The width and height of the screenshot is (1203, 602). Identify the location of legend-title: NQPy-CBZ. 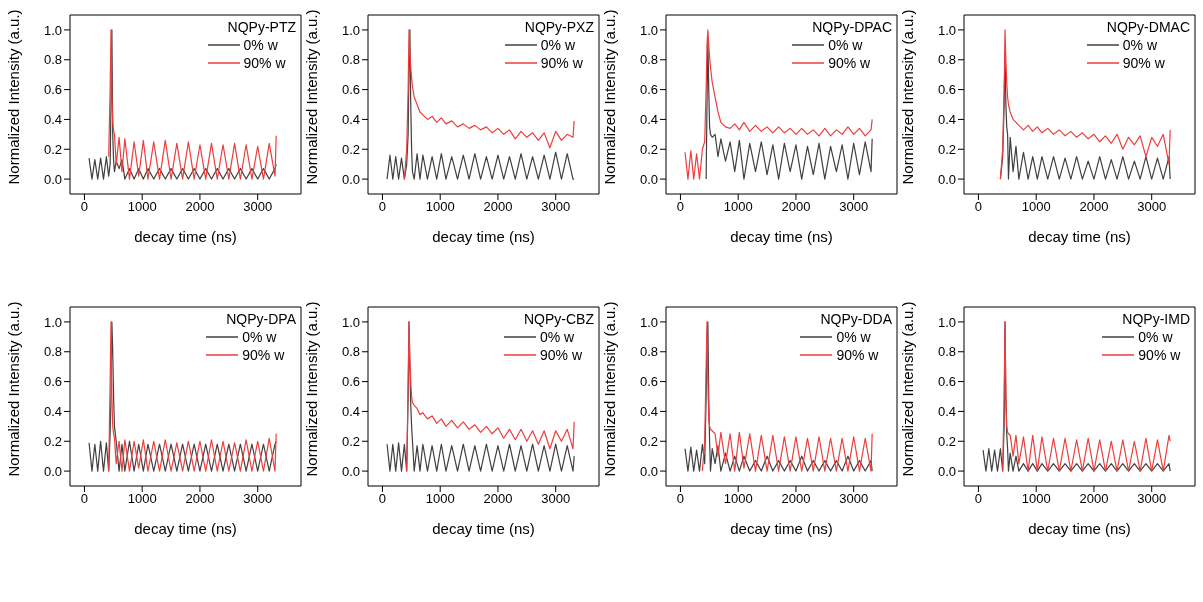
(558, 319).